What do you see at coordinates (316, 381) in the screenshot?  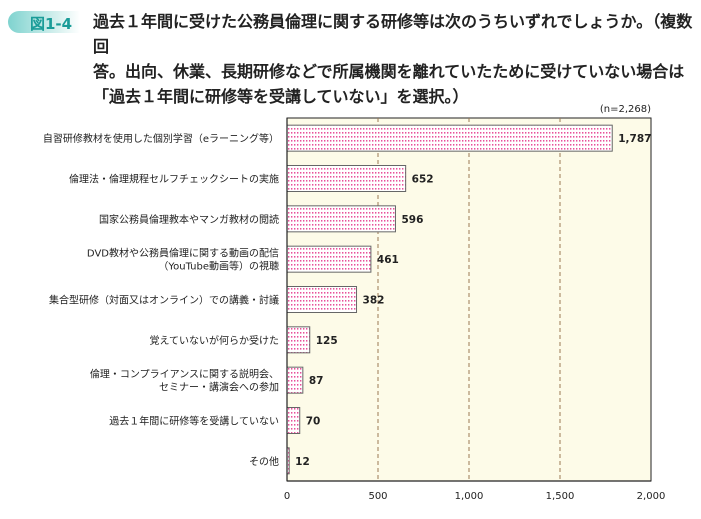 I see `data-label: 87` at bounding box center [316, 381].